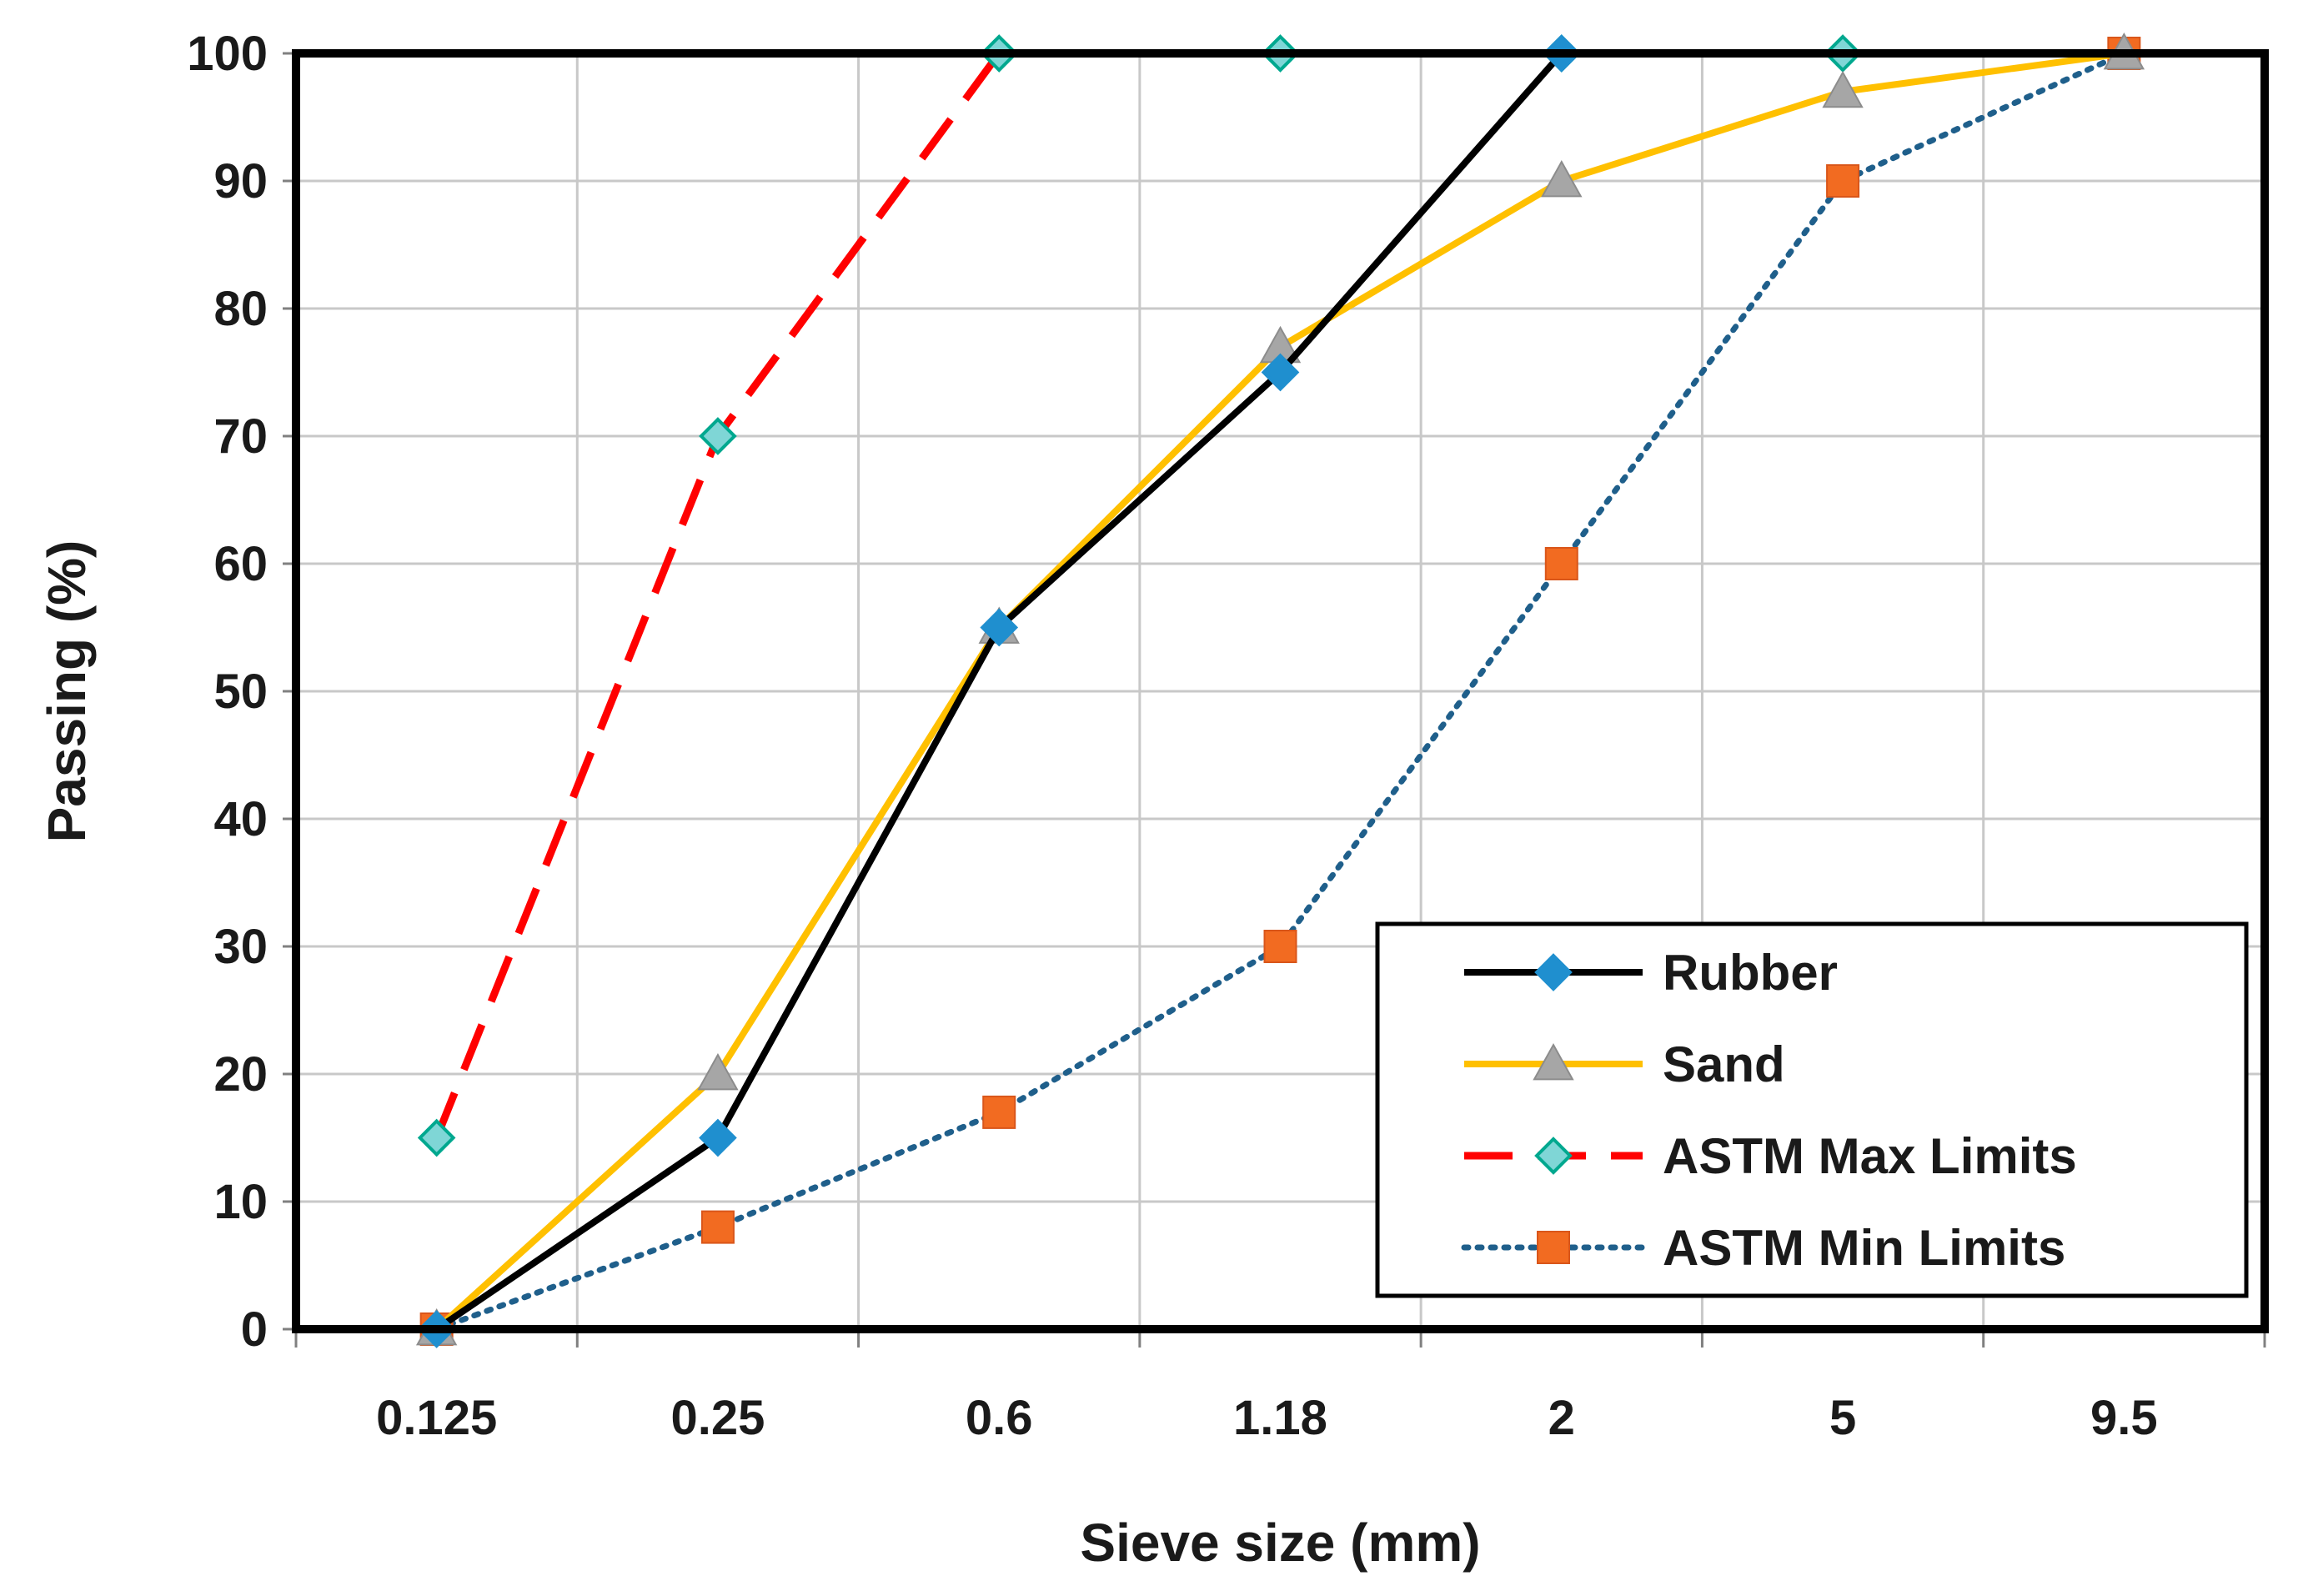 This screenshot has height=1596, width=2298. Describe the element at coordinates (1624, 1064) in the screenshot. I see `legend-item-sand: Sand` at that location.